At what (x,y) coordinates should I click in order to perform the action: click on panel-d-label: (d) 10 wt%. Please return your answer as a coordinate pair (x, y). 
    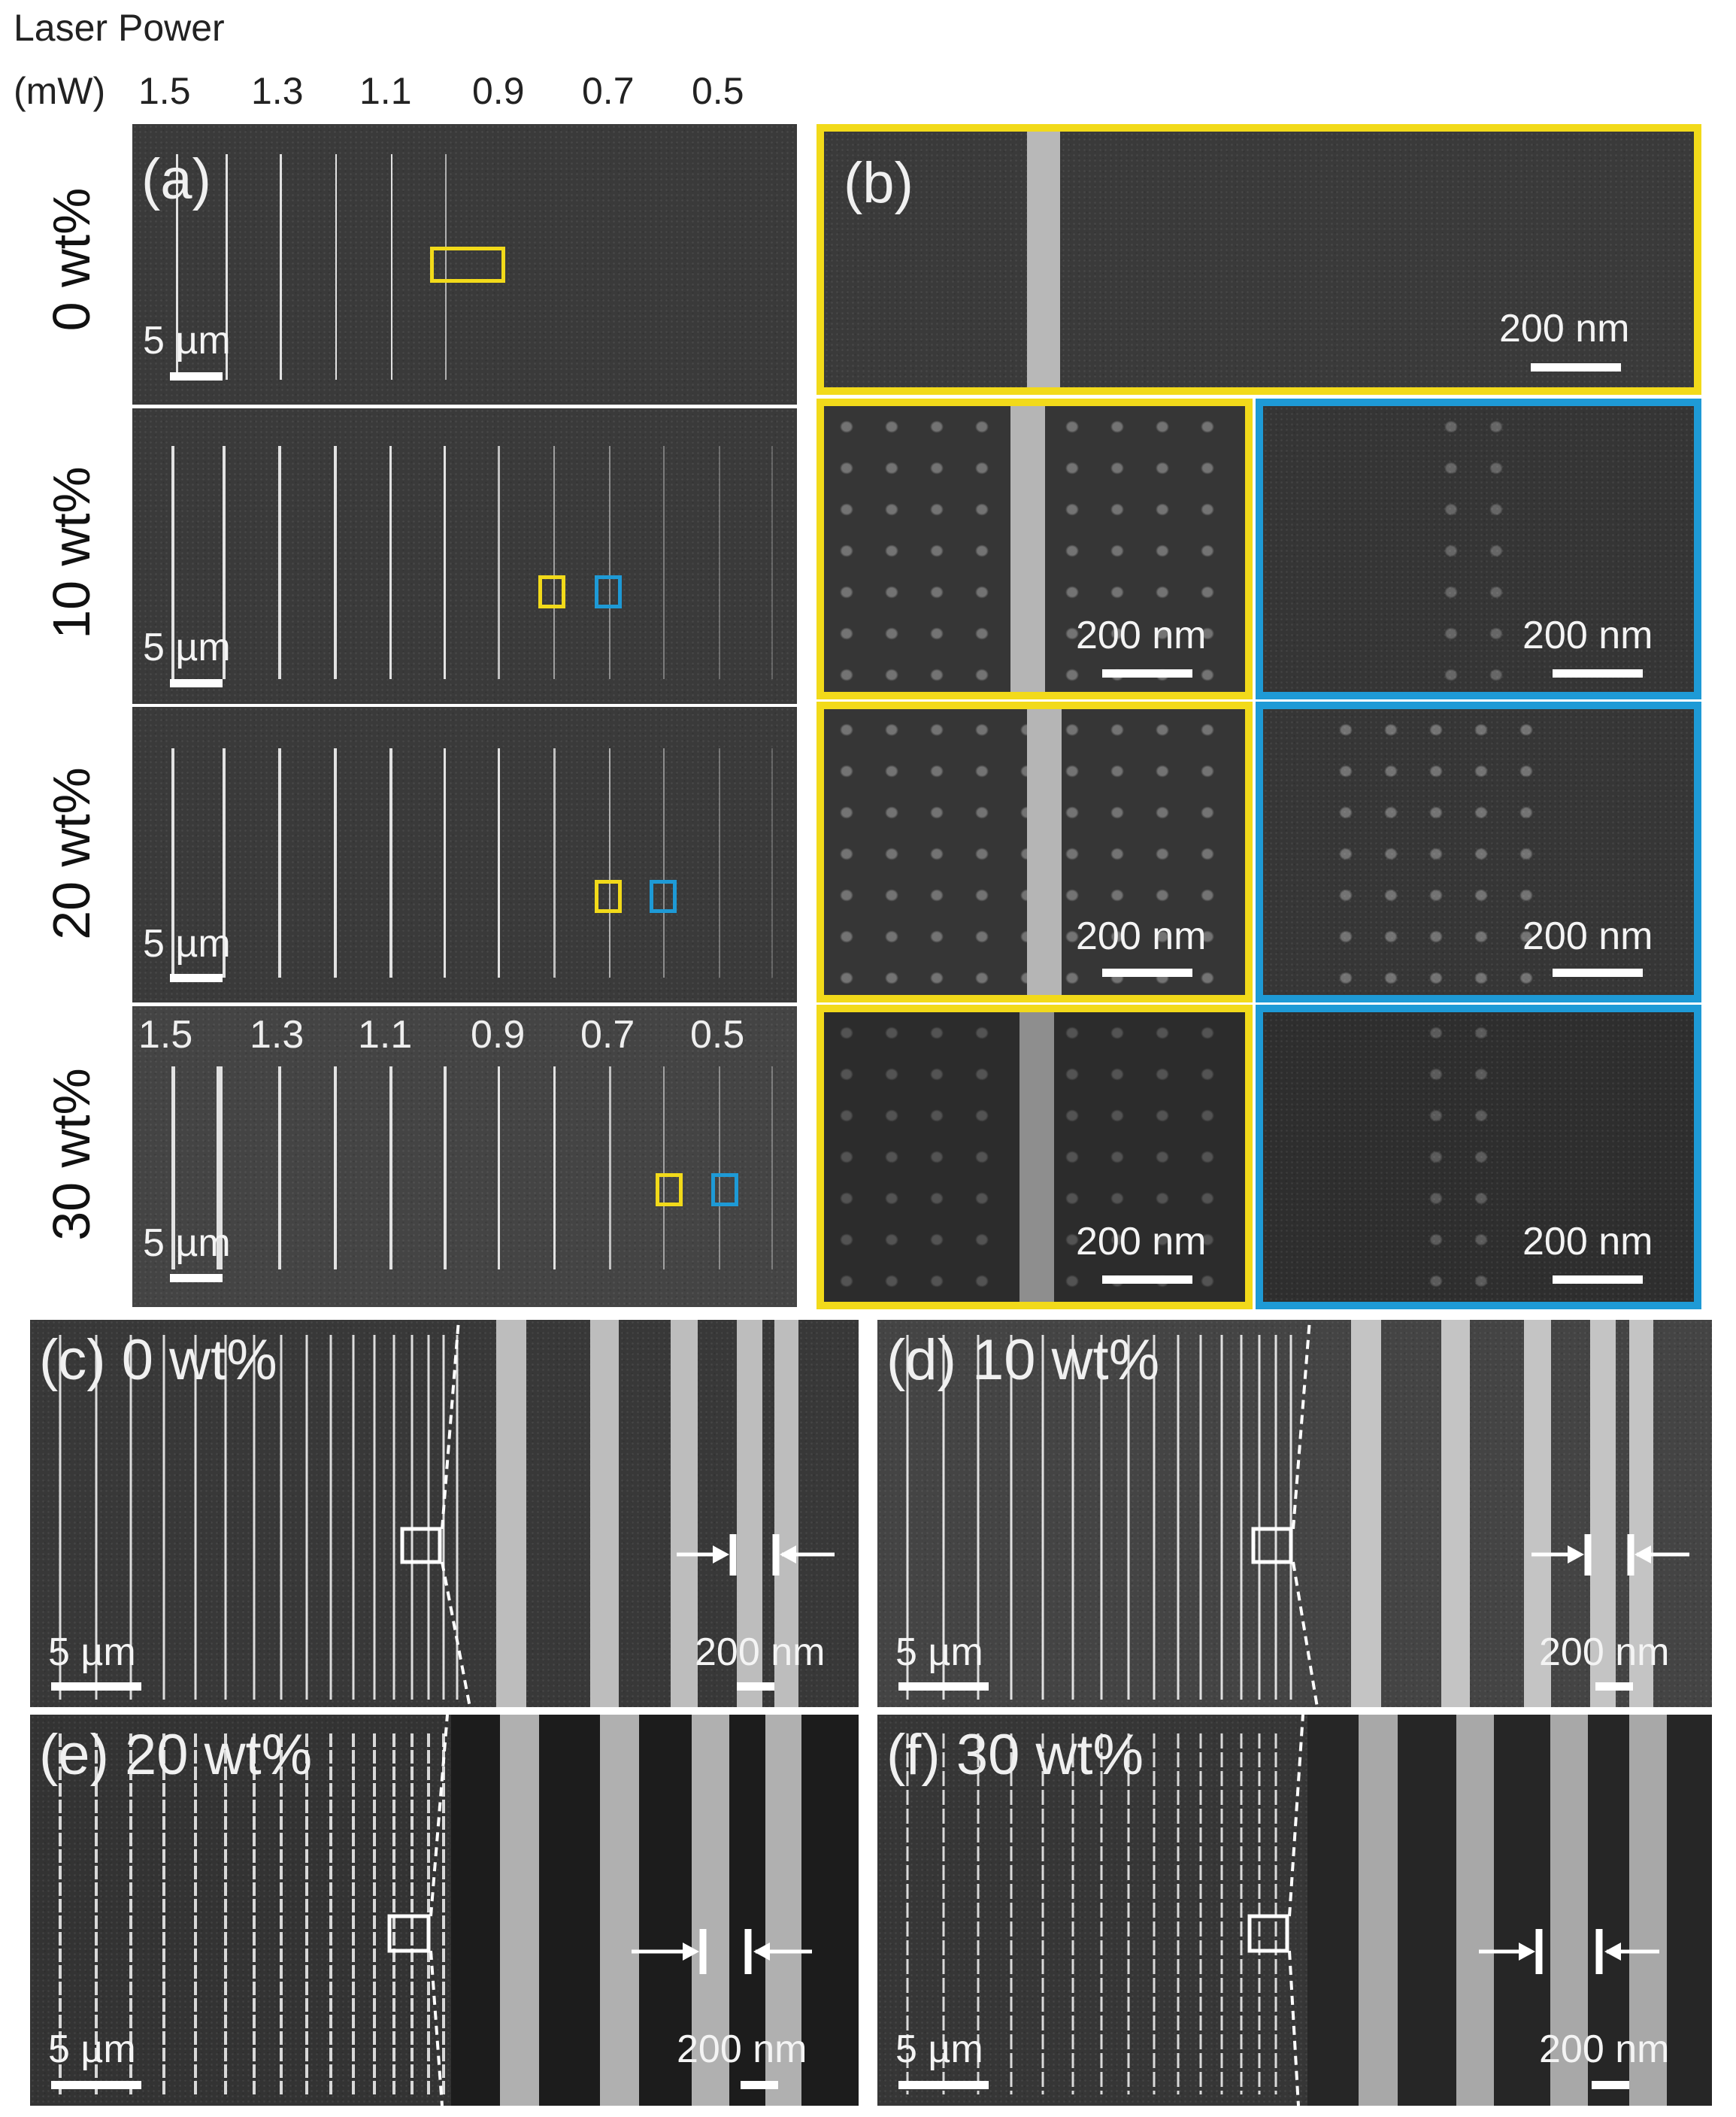
    Looking at the image, I should click on (1023, 1360).